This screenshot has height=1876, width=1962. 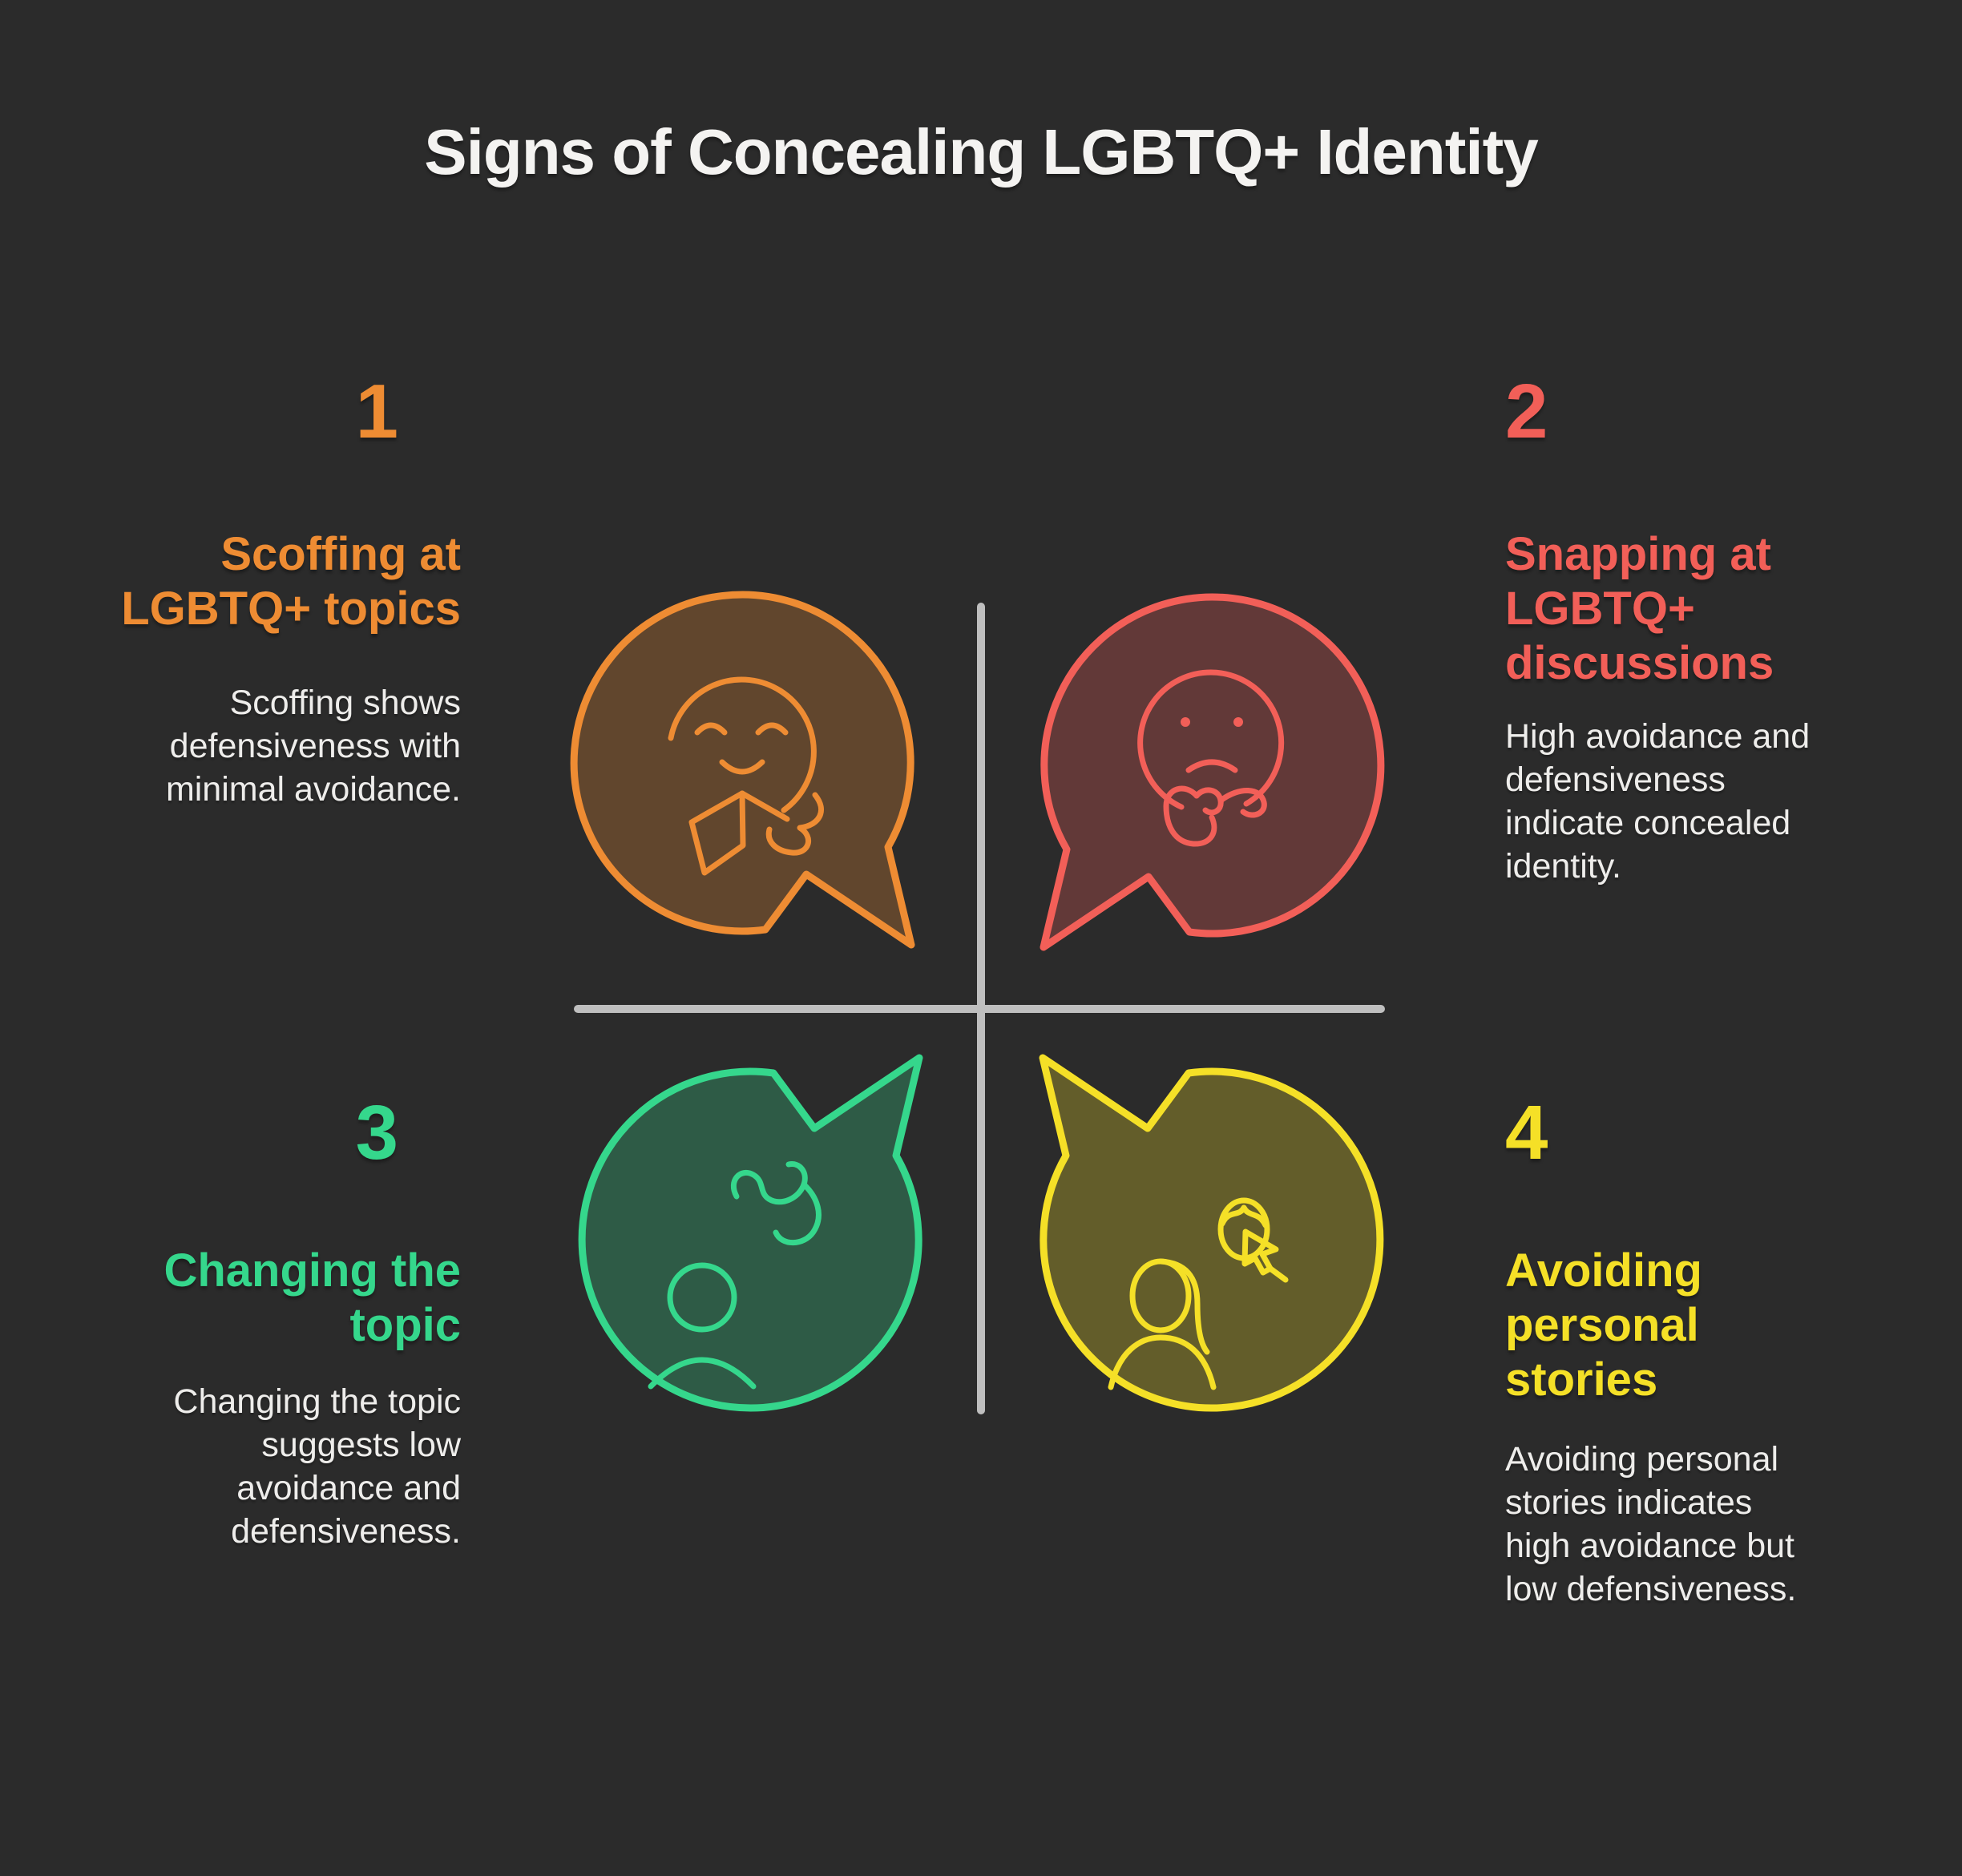 I want to click on quadrant-4-number: 4, so click(x=1526, y=1133).